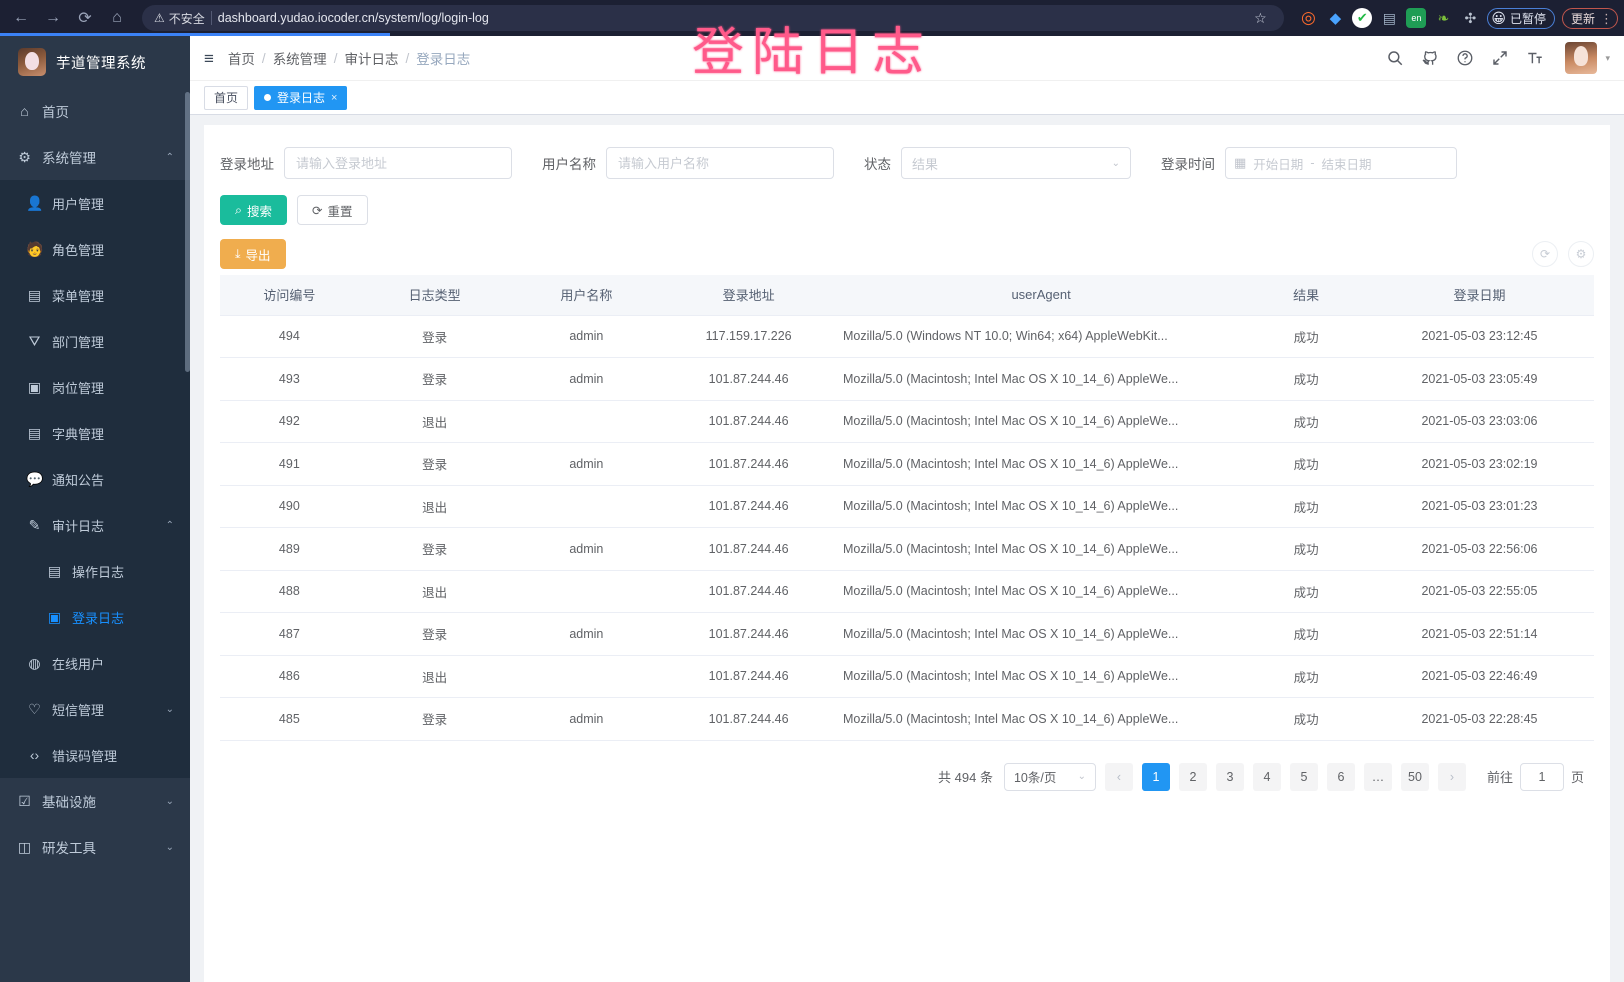  I want to click on sidebar-logo: 芋道管理系统, so click(95, 62).